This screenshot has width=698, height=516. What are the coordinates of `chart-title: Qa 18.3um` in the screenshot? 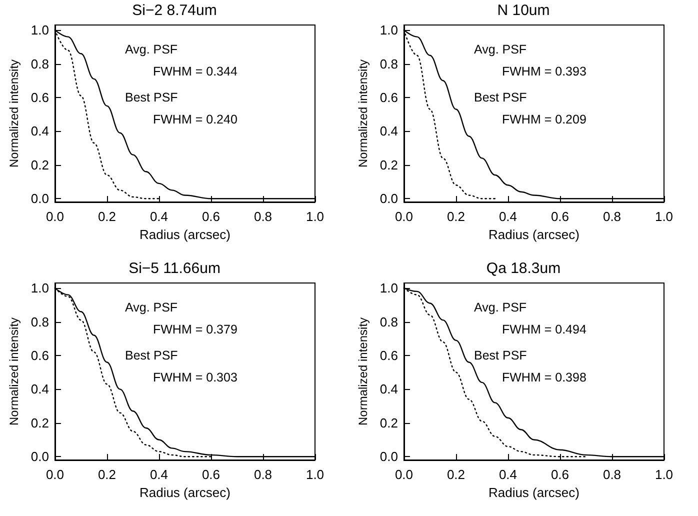 It's located at (523, 268).